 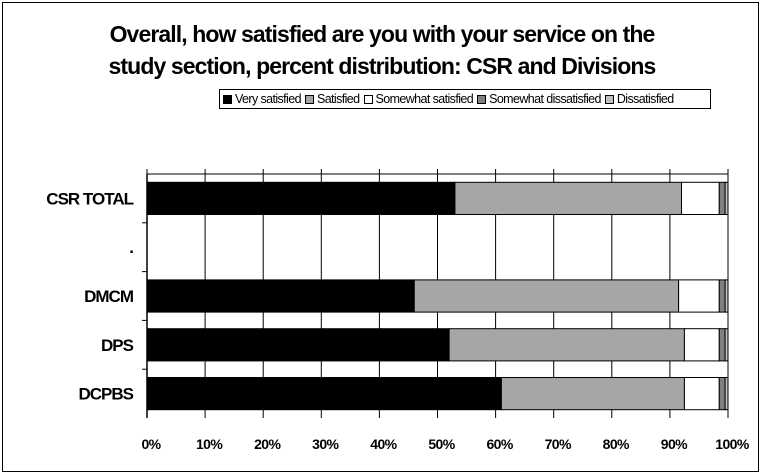 I want to click on x-tick-label-4: 40%, so click(x=383, y=444).